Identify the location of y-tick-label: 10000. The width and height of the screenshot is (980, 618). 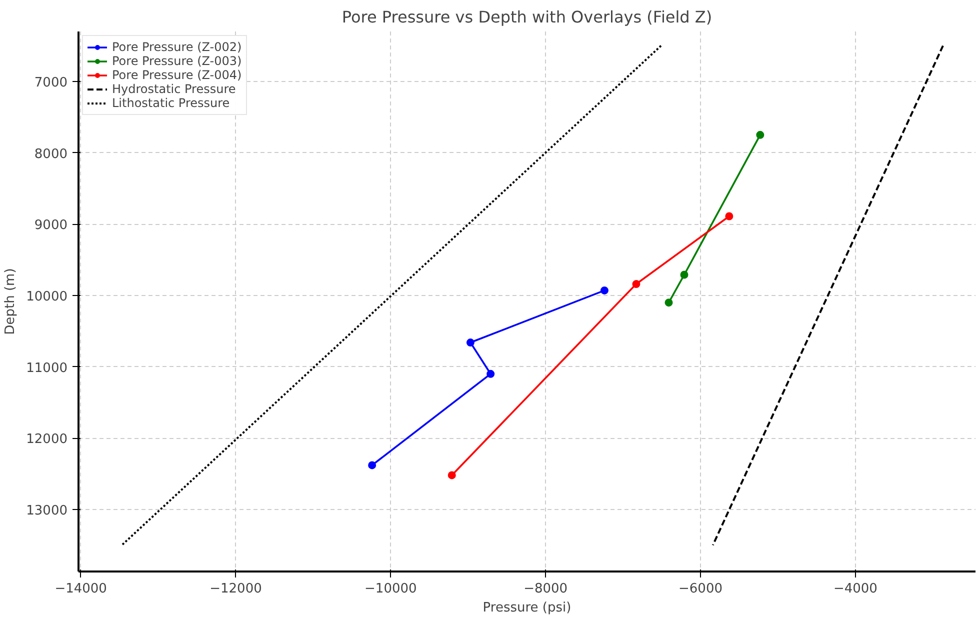
(47, 296).